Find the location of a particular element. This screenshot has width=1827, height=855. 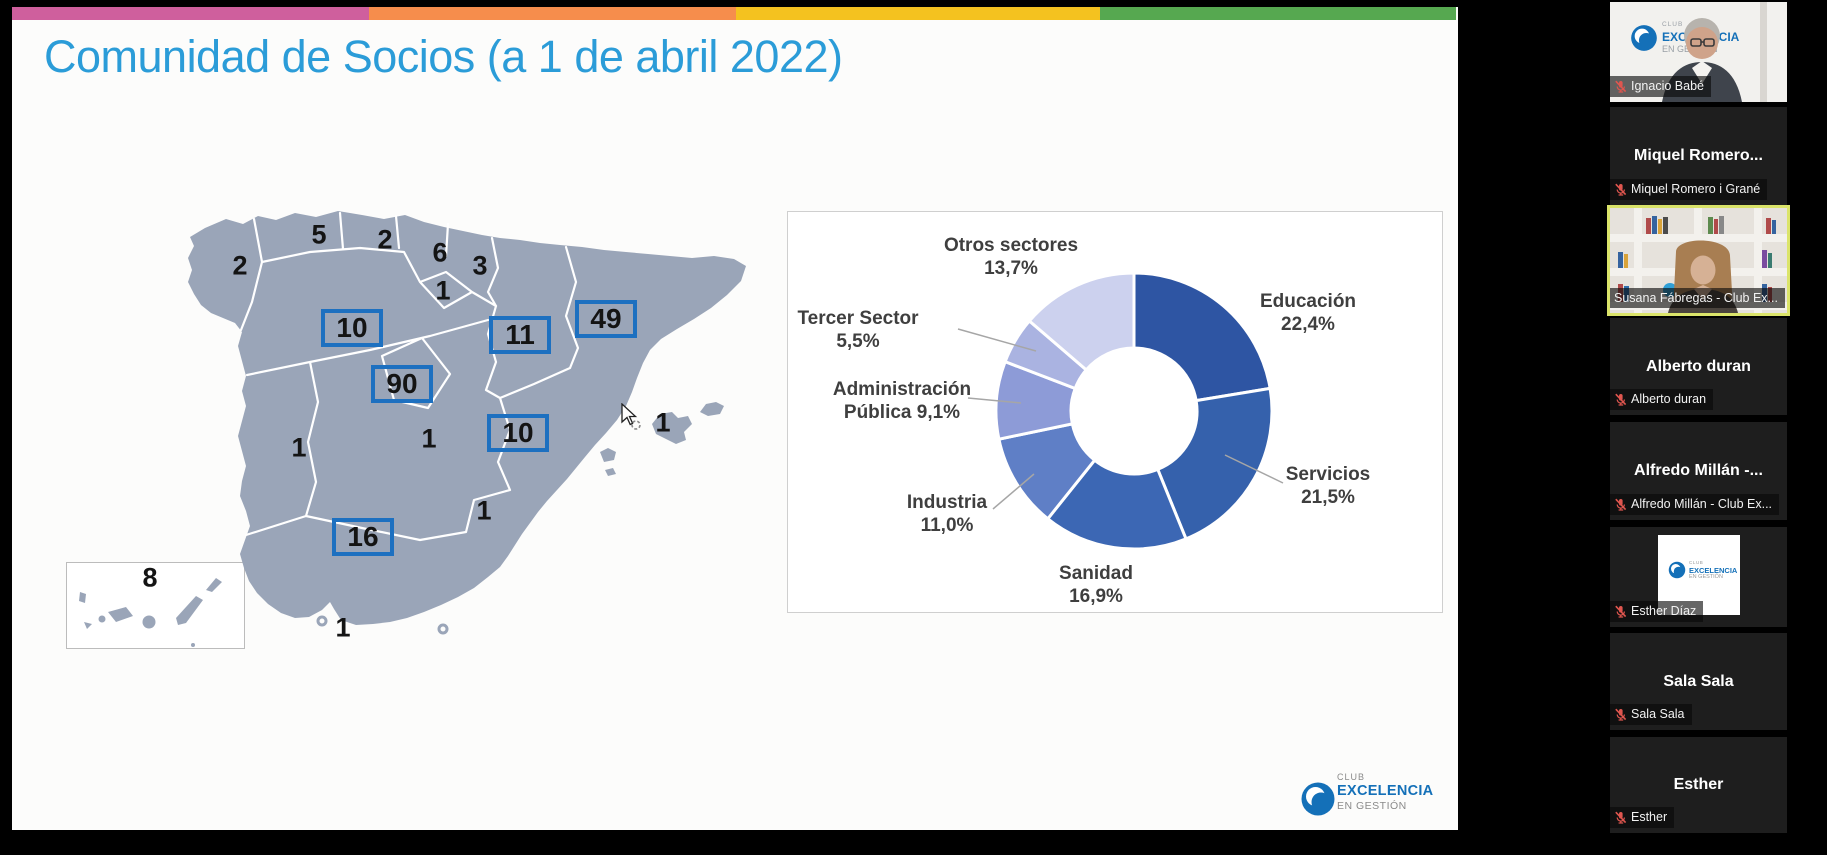

participant-tile-esther-diaz: CLUB EXCELENCIA EN GESTIÓN Esther Díaz is located at coordinates (1698, 577).